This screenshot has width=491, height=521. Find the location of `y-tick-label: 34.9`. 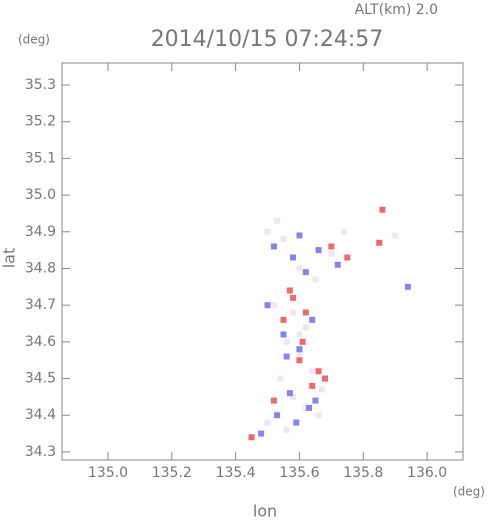

y-tick-label: 34.9 is located at coordinates (40, 232).